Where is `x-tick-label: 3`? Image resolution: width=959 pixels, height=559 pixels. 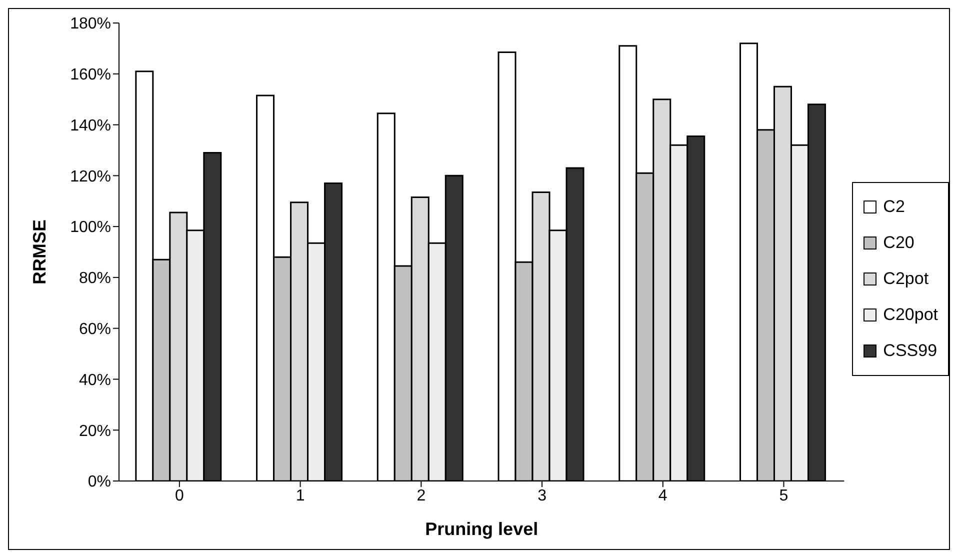 x-tick-label: 3 is located at coordinates (542, 495).